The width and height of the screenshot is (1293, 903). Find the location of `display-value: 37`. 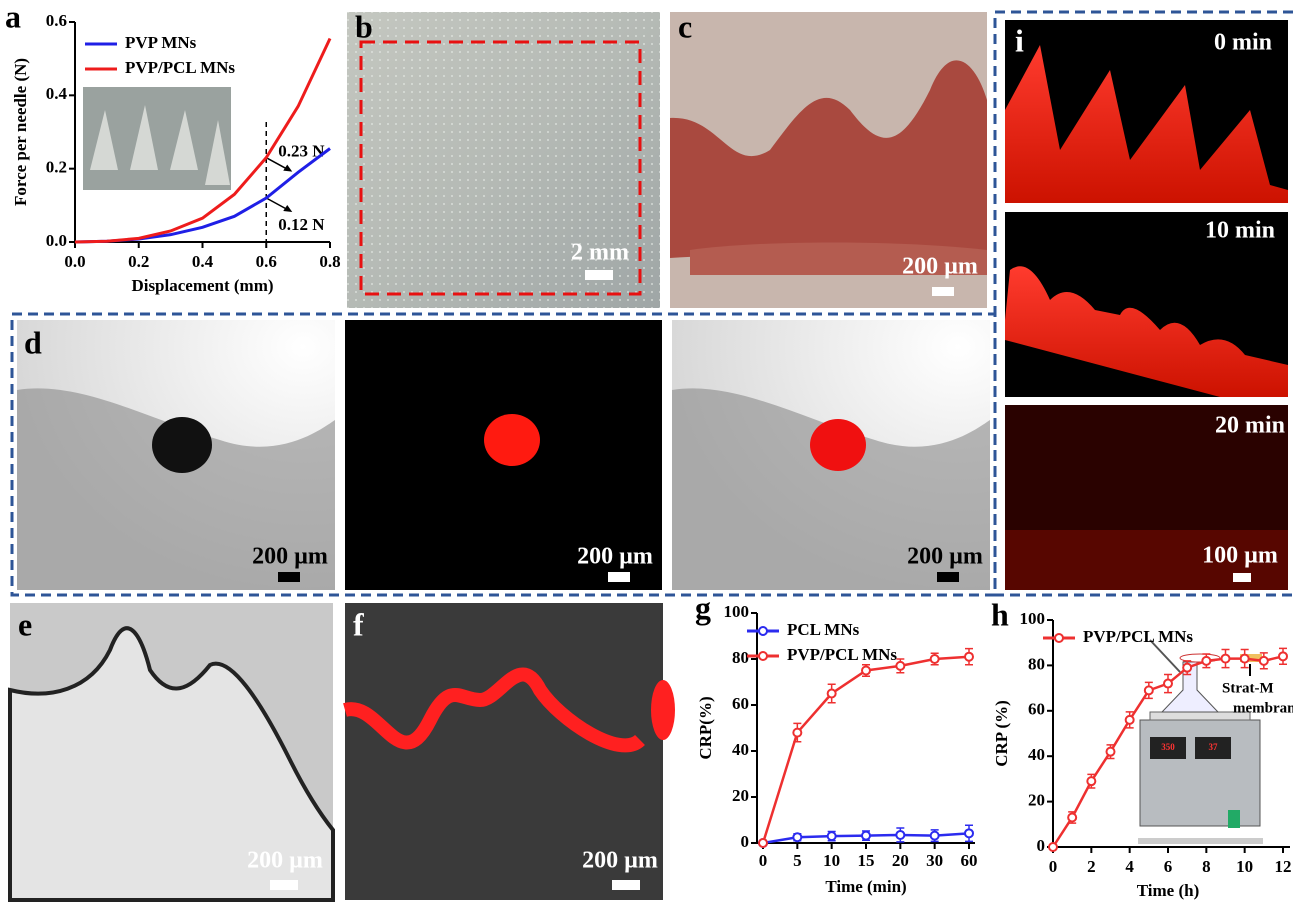

display-value: 37 is located at coordinates (1214, 747).